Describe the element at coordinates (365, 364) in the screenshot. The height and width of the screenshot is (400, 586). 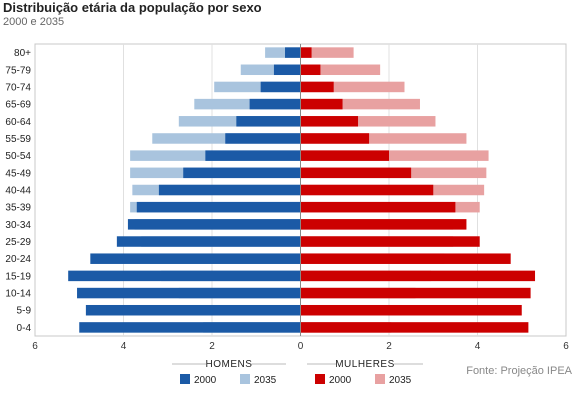
I see `legend-group-label: MULHERES` at that location.